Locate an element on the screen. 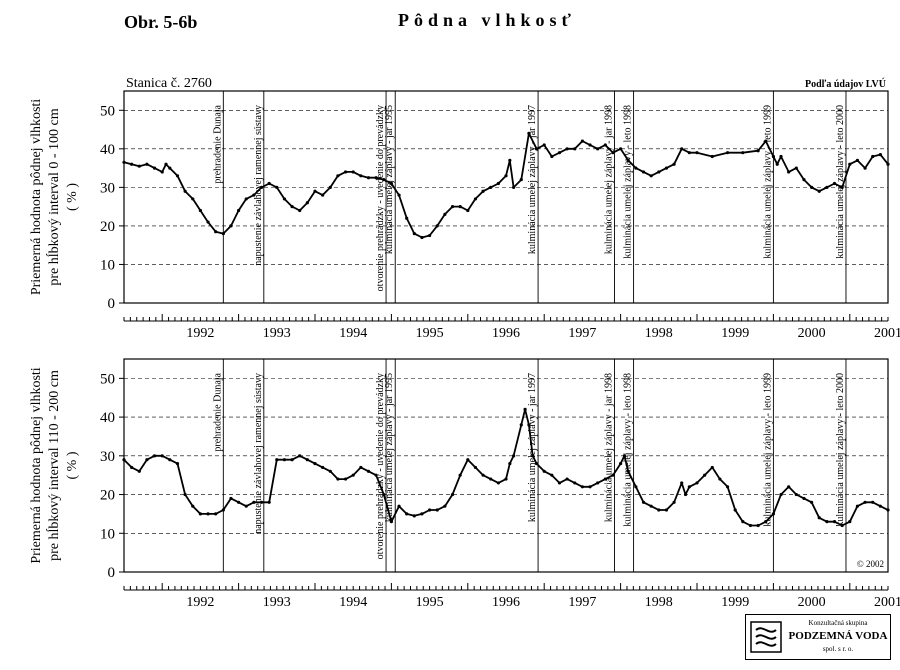 The image size is (900, 670). logo-line-2: PODZEMNÁ VODA is located at coordinates (838, 636).